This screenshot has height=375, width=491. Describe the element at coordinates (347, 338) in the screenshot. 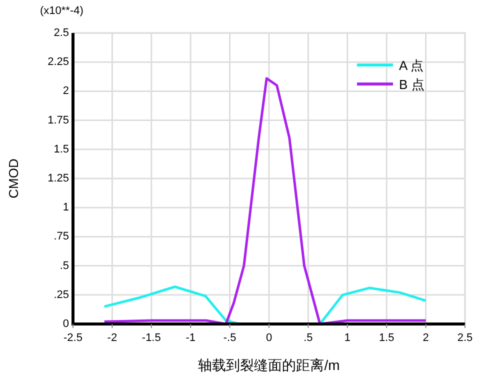

I see `x-tick-label: 1` at that location.